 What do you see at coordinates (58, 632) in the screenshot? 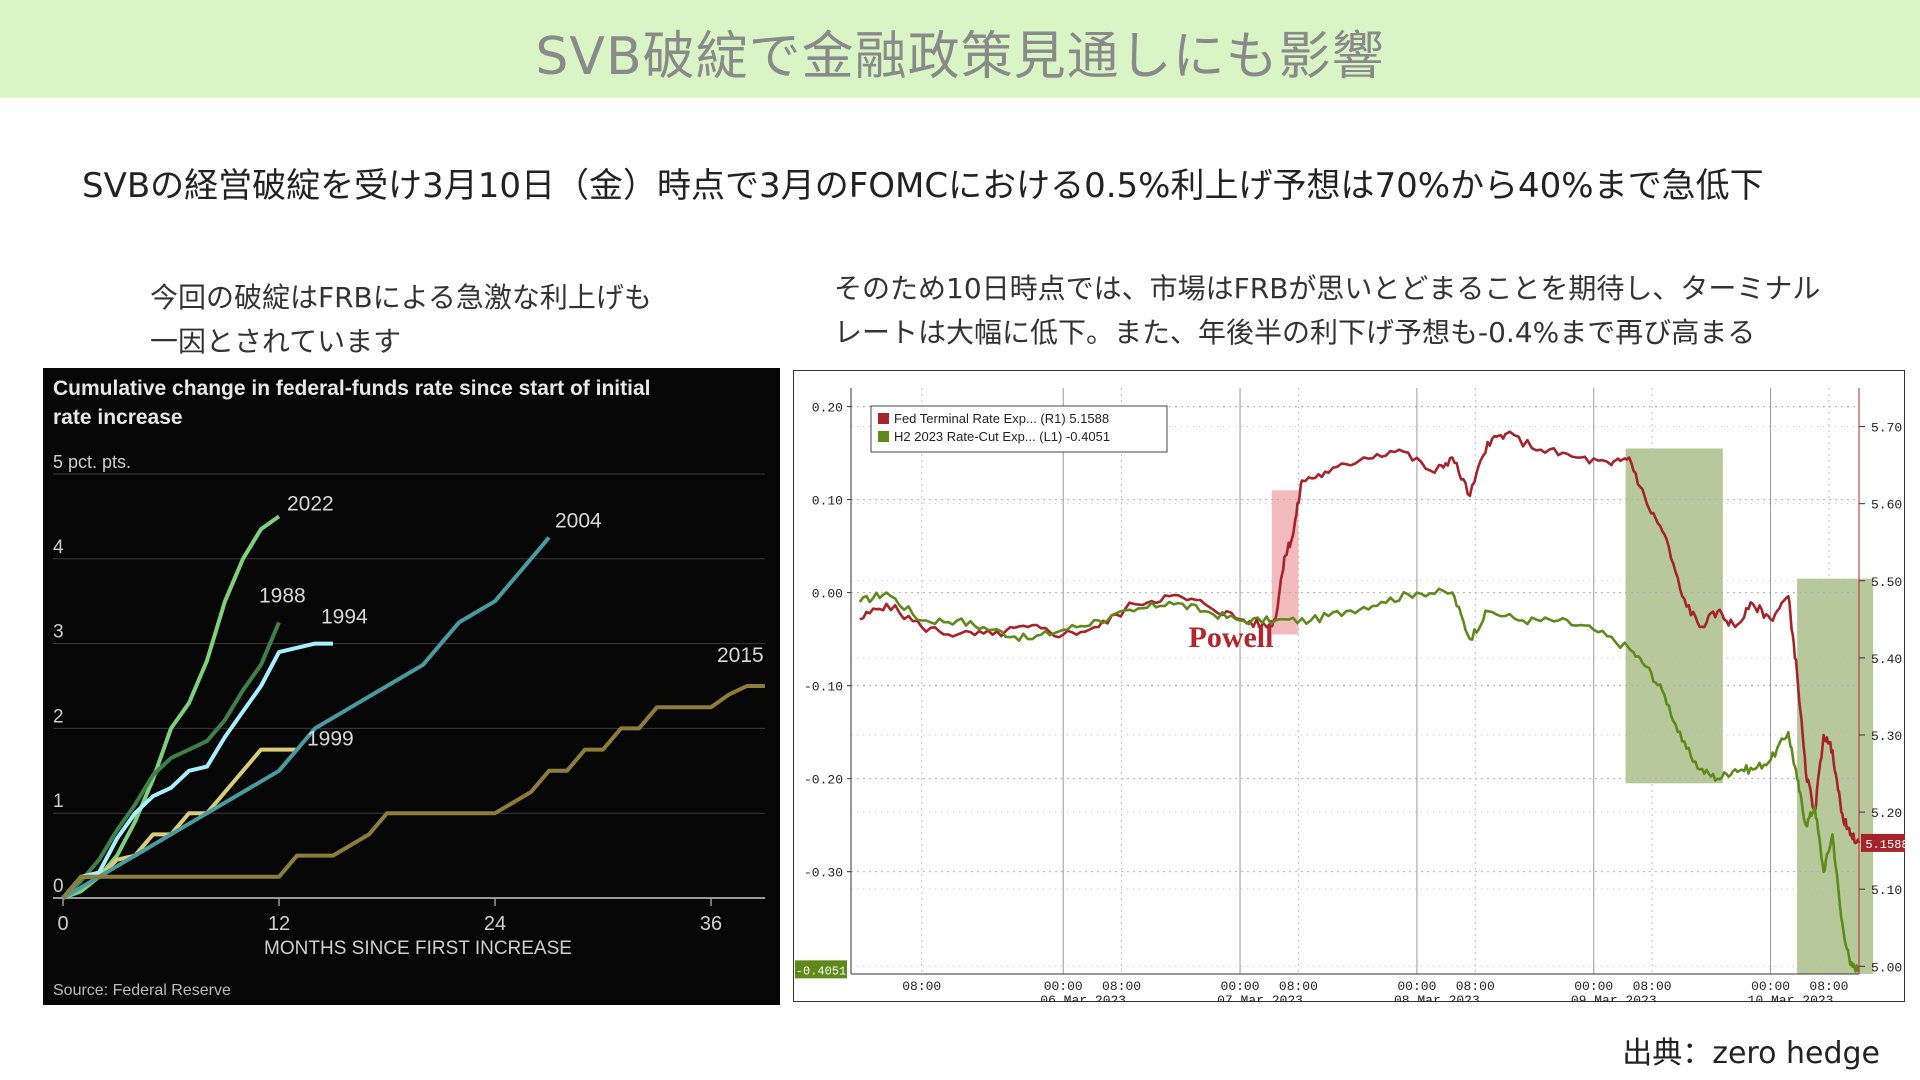
I see `chart-a-ytick: 3` at bounding box center [58, 632].